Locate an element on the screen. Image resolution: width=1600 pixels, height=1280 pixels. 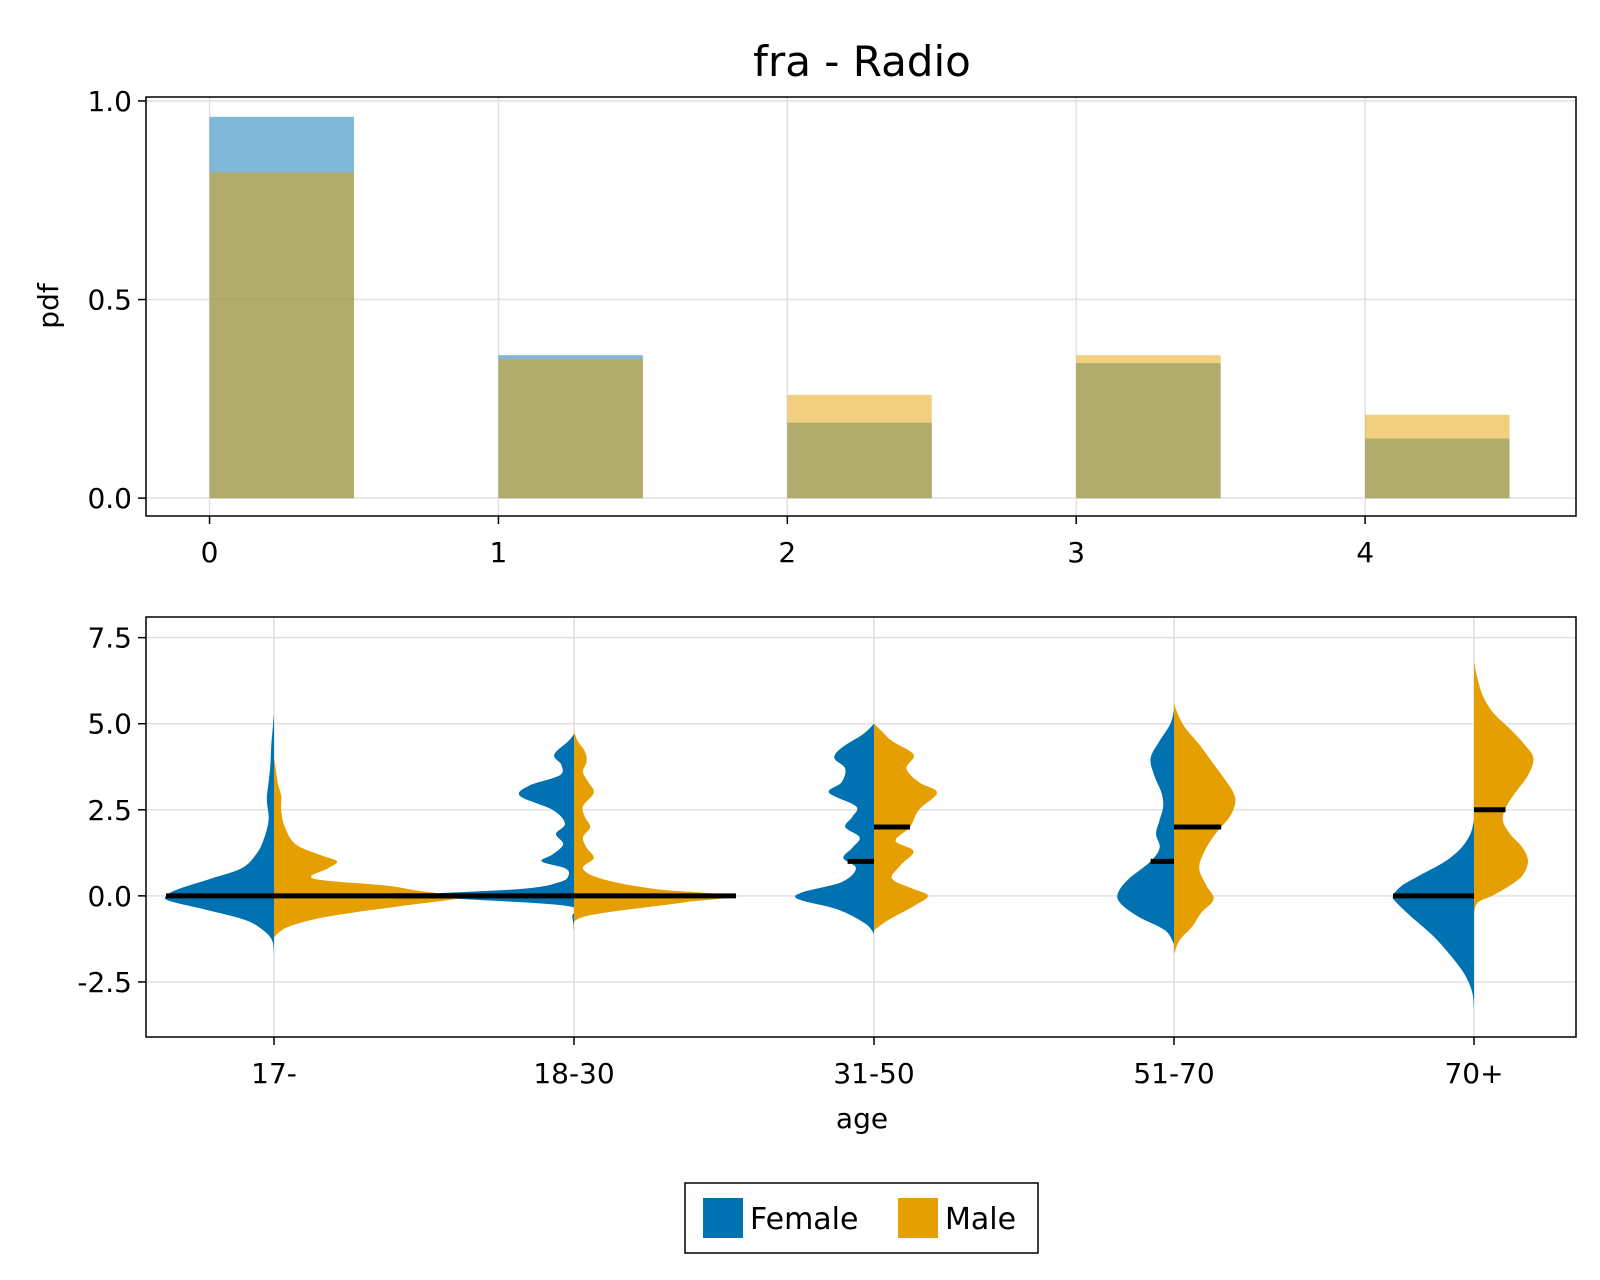
violin-y-tick-label: 0.0 is located at coordinates (109, 896).